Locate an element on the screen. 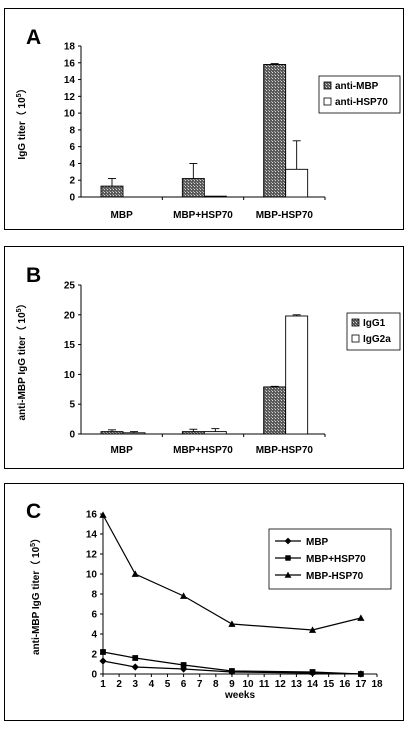 This screenshot has height=729, width=415. y-tick-label: 15 is located at coordinates (70, 345).